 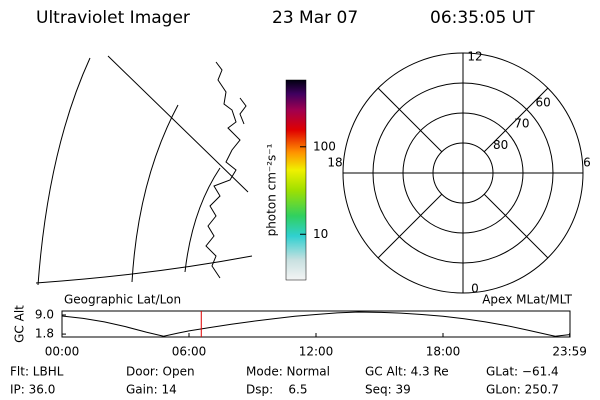 What do you see at coordinates (151, 390) in the screenshot?
I see `info-field: Gain: 14` at bounding box center [151, 390].